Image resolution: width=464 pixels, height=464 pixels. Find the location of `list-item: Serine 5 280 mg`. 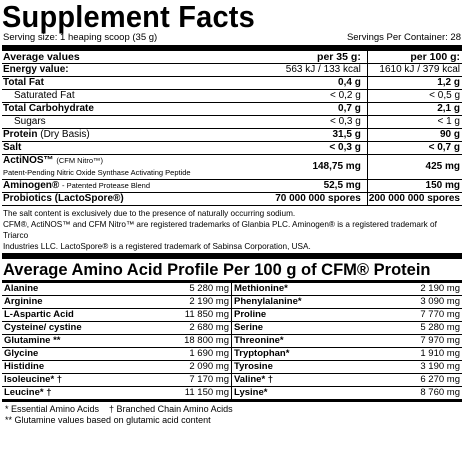

list-item: Serine 5 280 mg is located at coordinates (347, 328).